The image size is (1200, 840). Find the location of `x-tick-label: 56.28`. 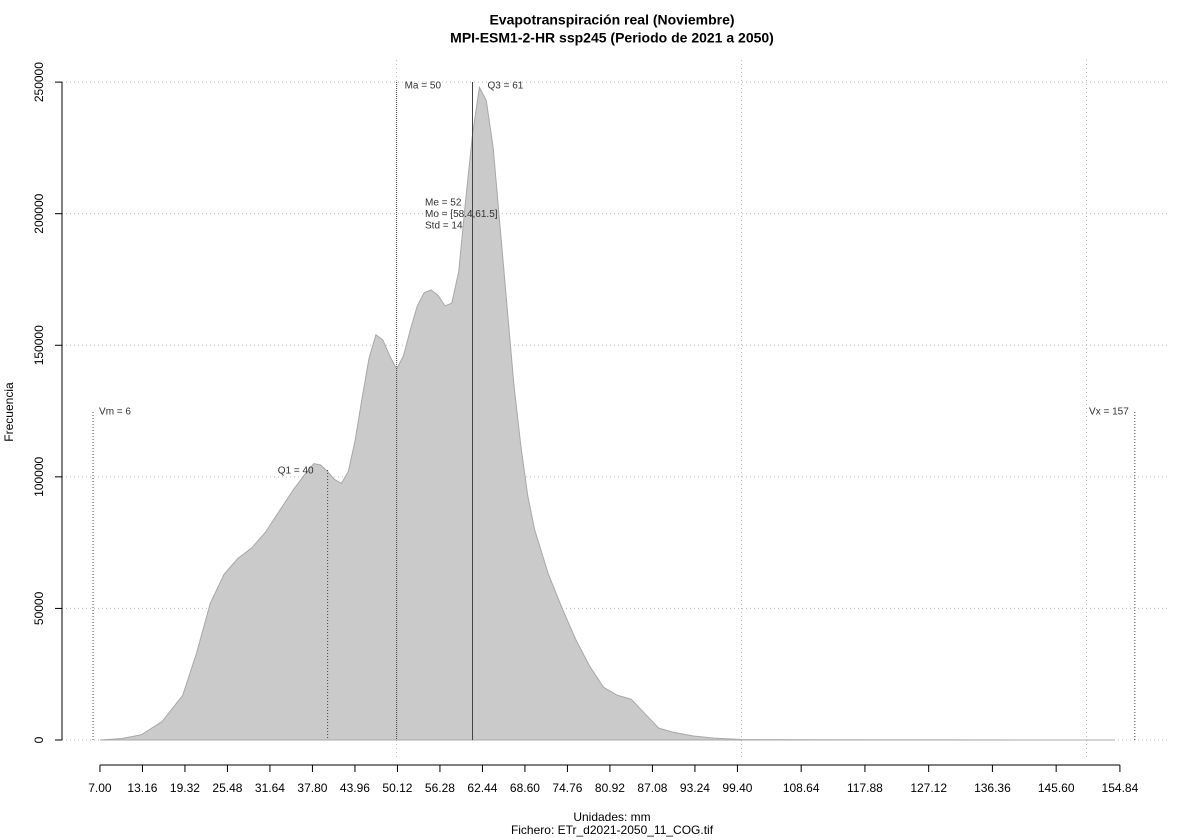

x-tick-label: 56.28 is located at coordinates (440, 788).